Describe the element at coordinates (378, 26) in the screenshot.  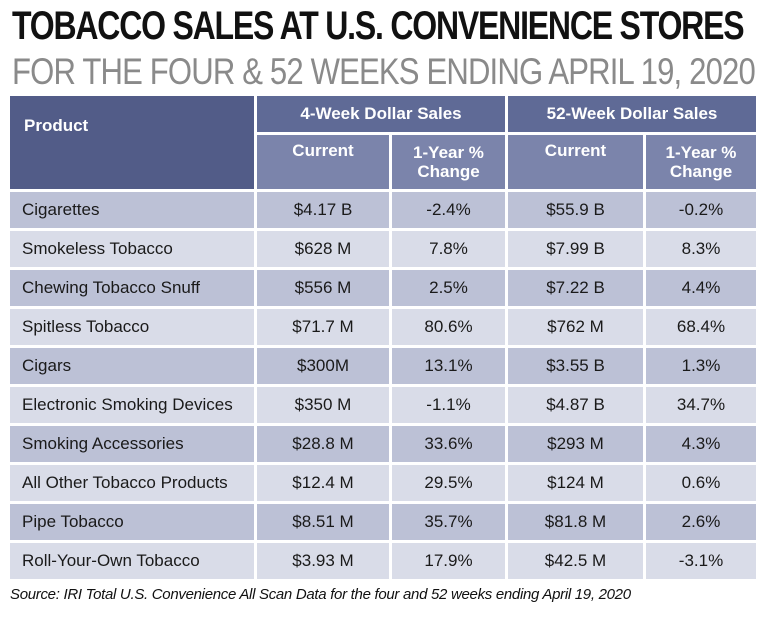
I see `page-title: TOBACCO SALES AT U.S. CONVENIENCE STORES` at that location.